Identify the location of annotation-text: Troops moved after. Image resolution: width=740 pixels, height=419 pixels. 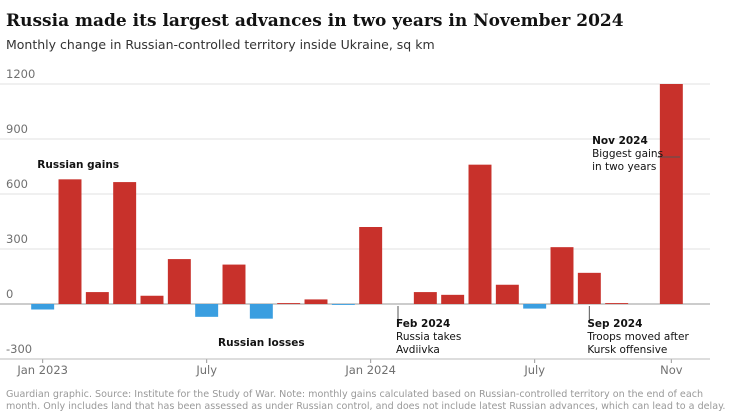
(637, 337).